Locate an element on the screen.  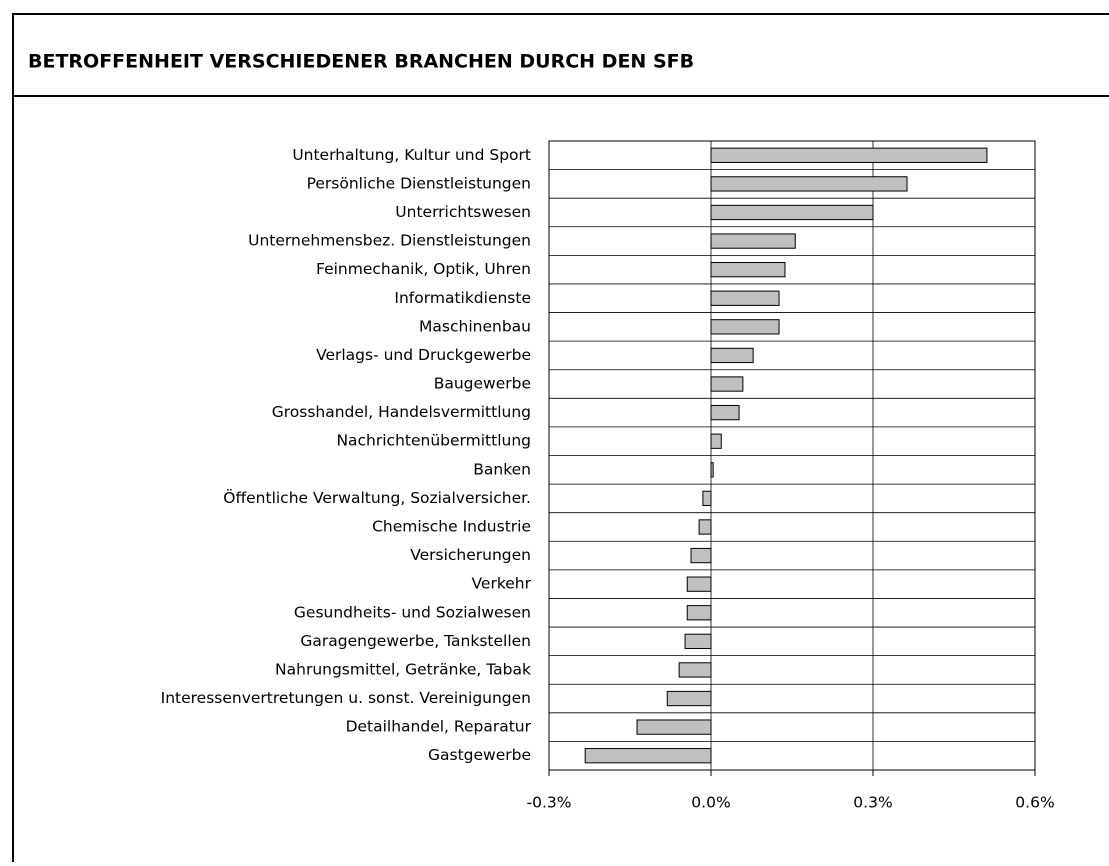
y-tick-label: Öffentliche Verwaltung, Sozialversicher. is located at coordinates (377, 497).